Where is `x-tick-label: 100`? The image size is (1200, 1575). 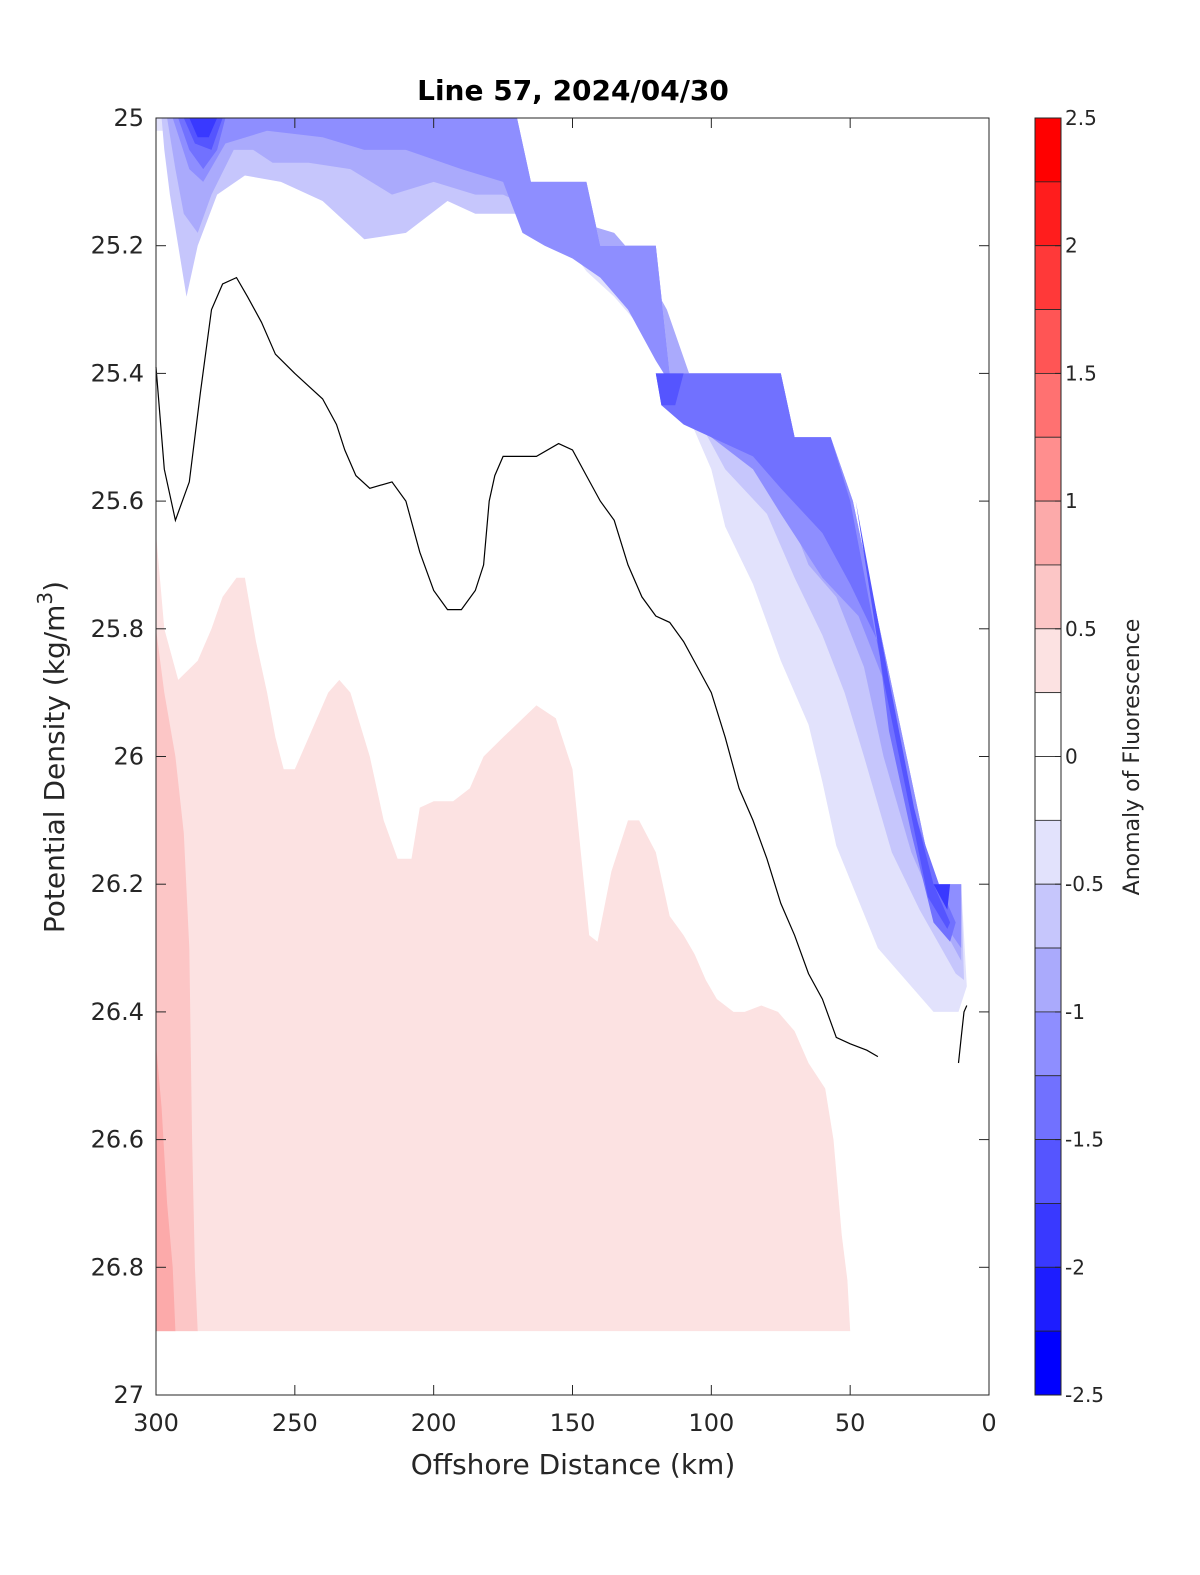 x-tick-label: 100 is located at coordinates (711, 1423).